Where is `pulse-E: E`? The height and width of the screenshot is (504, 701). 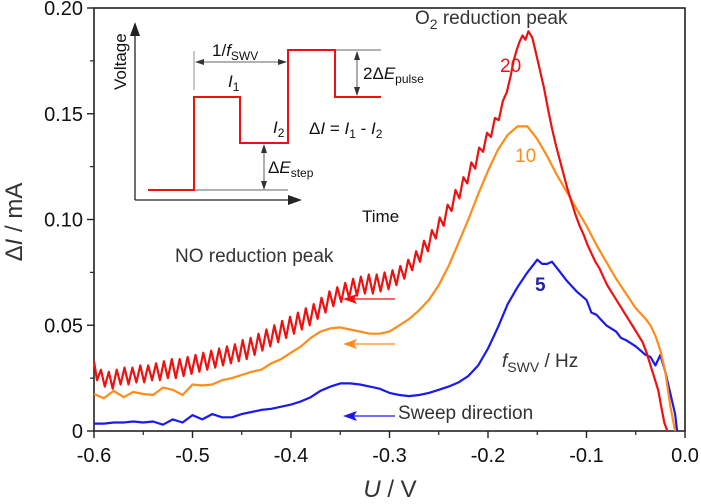 pulse-E: E is located at coordinates (390, 73).